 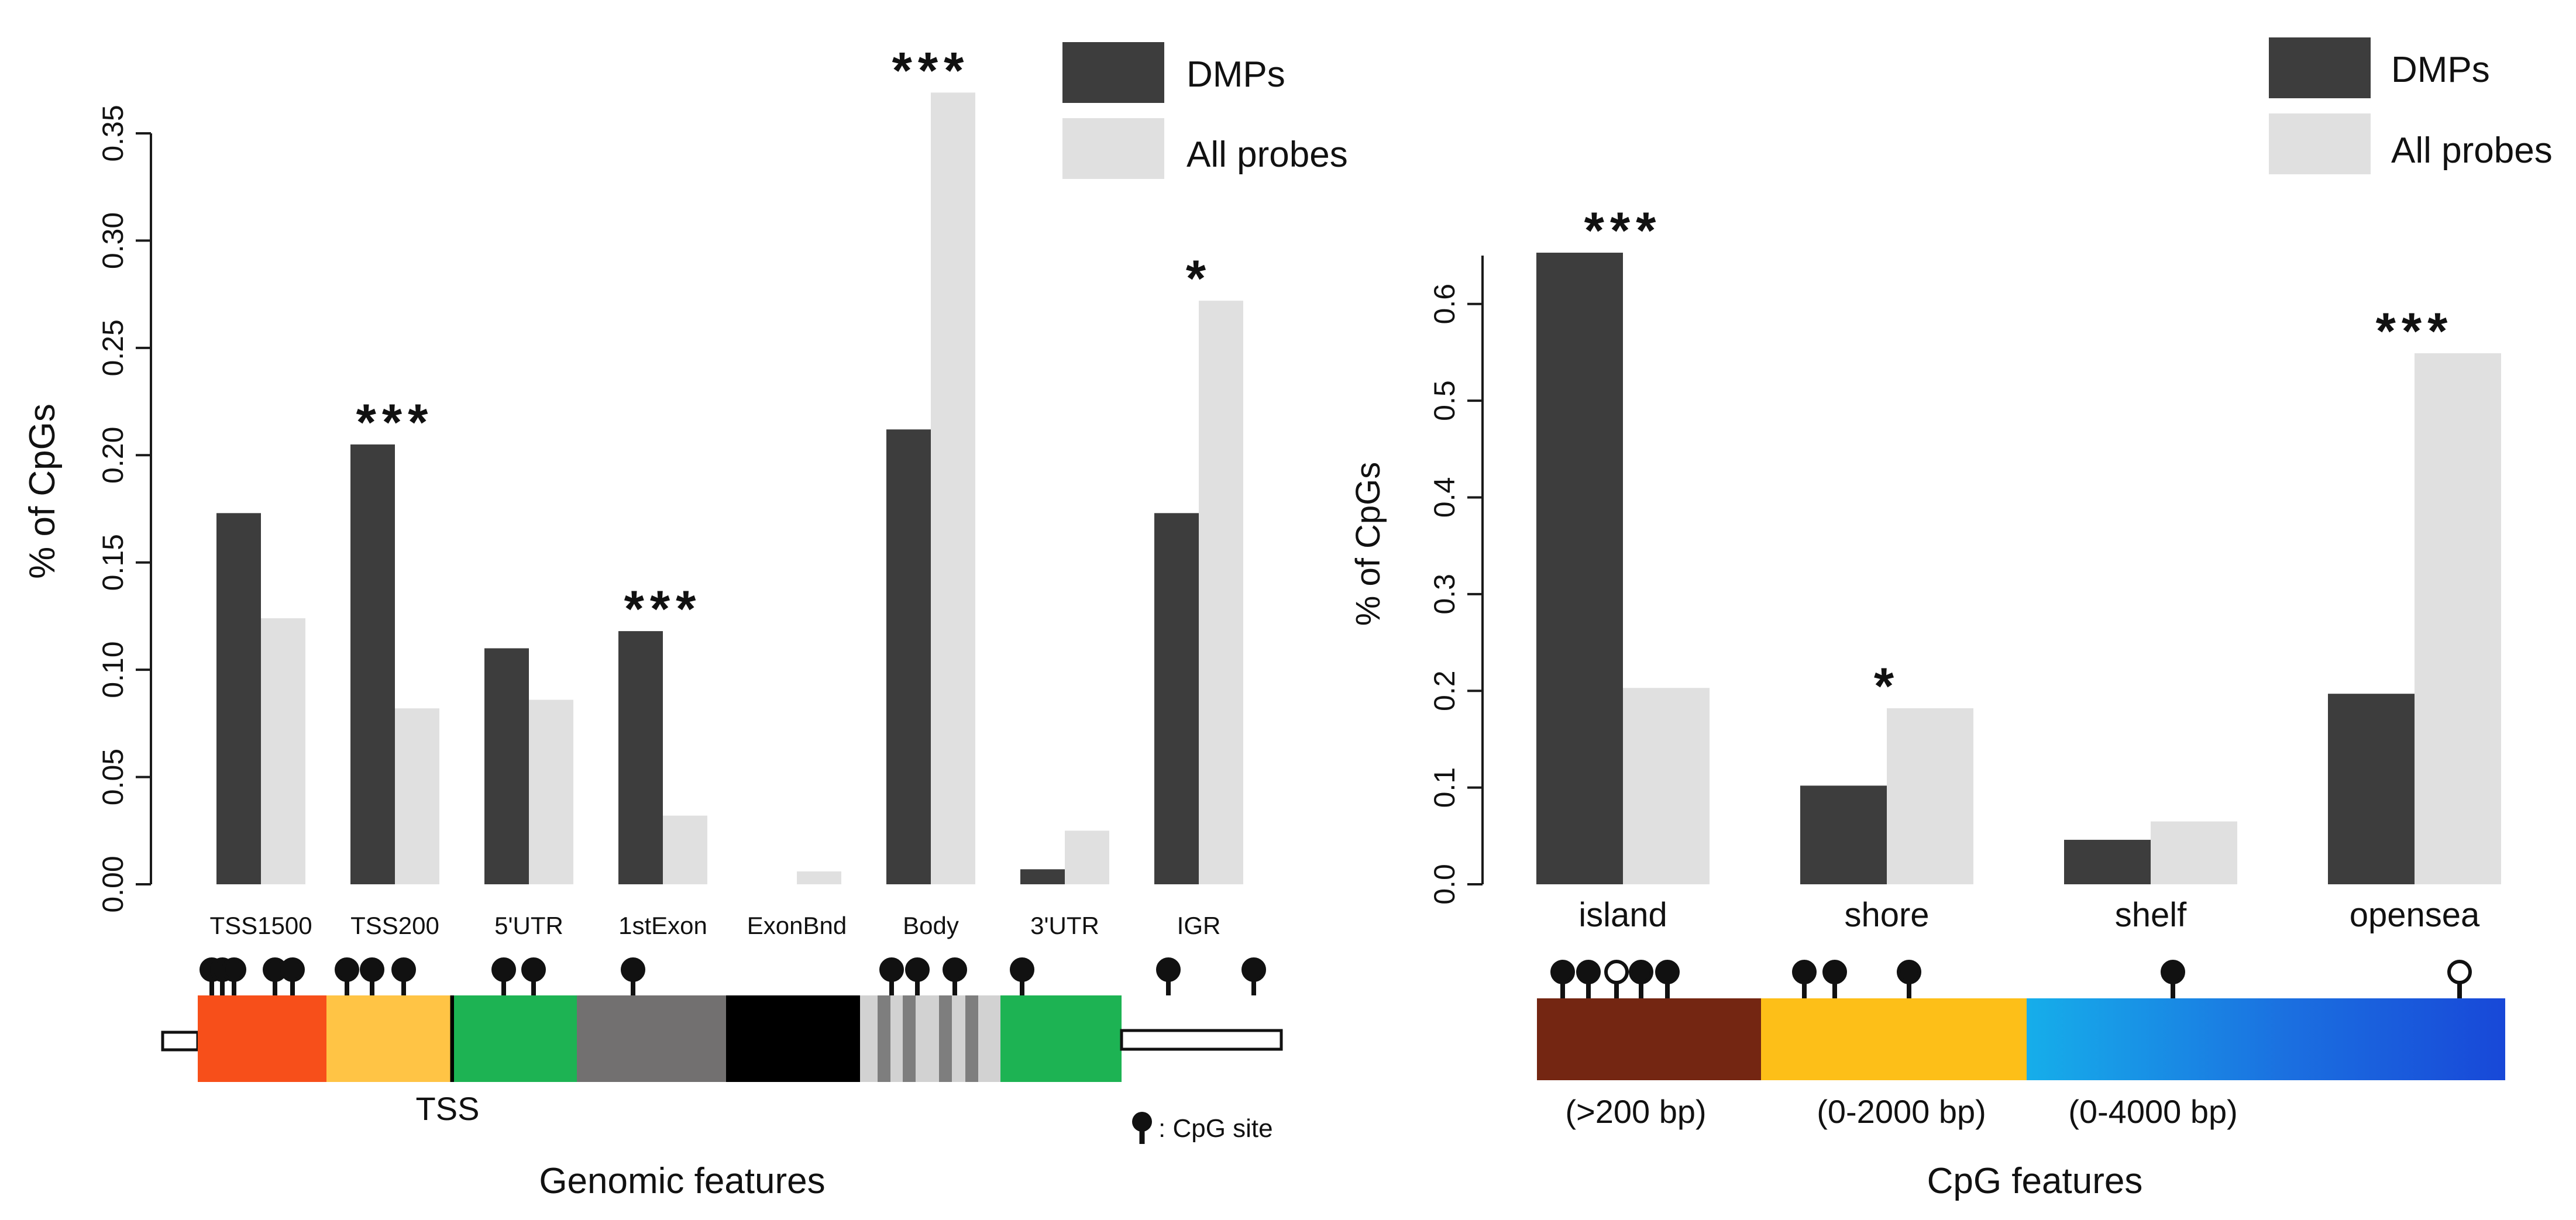 I want to click on utr5-region, so click(x=515, y=1038).